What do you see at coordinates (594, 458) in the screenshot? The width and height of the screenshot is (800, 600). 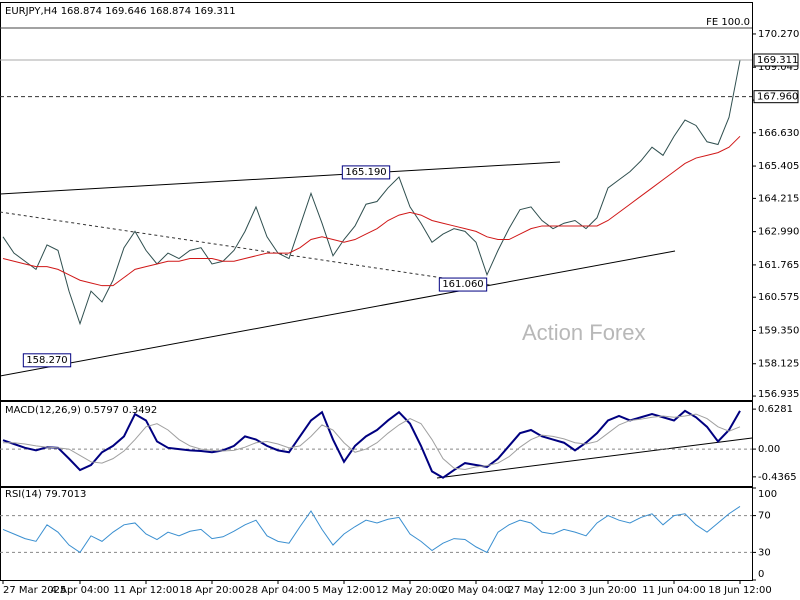 I see `macd-trend-line` at bounding box center [594, 458].